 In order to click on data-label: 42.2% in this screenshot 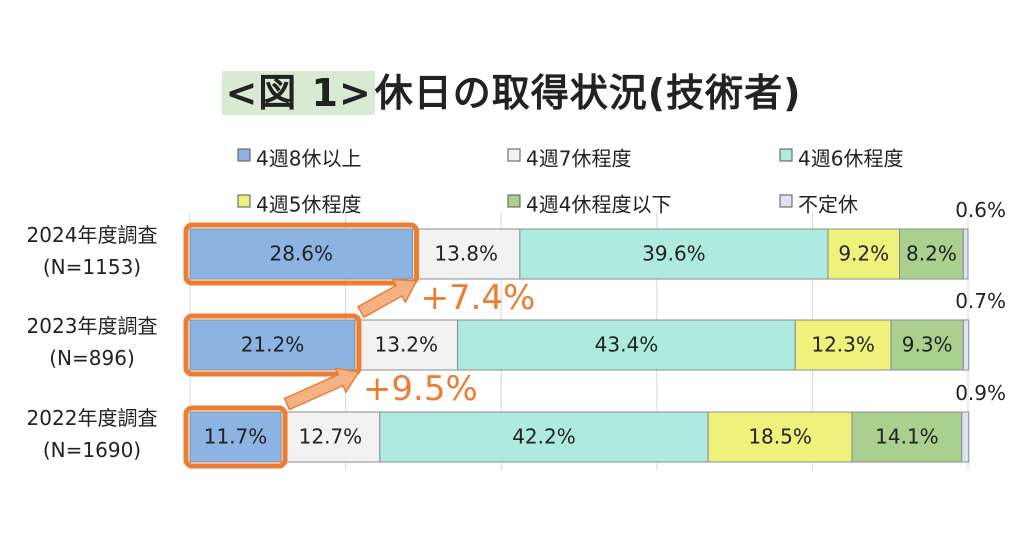, I will do `click(544, 437)`.